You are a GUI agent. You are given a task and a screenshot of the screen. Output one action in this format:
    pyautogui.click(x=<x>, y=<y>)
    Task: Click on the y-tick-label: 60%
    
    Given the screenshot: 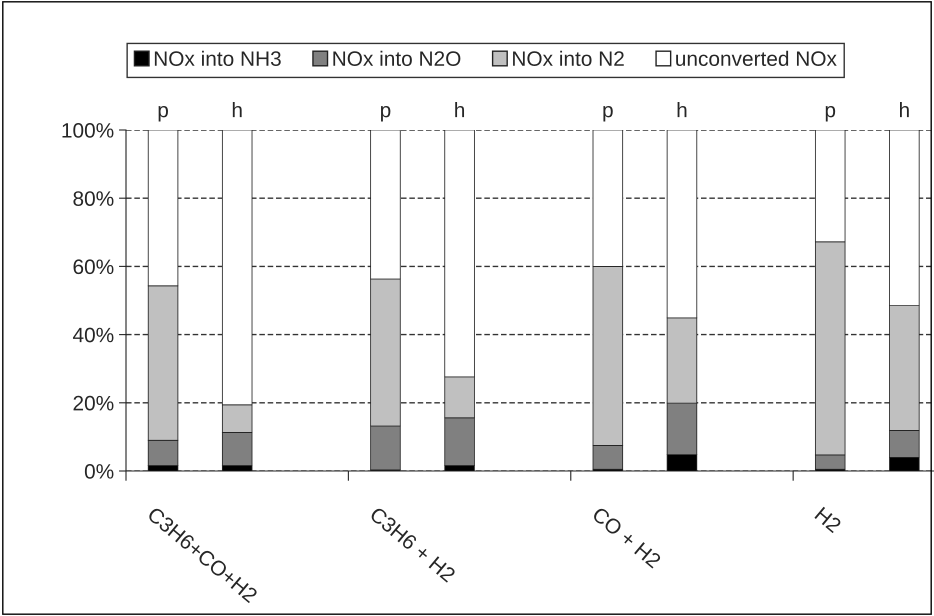 What is the action you would take?
    pyautogui.click(x=94, y=266)
    